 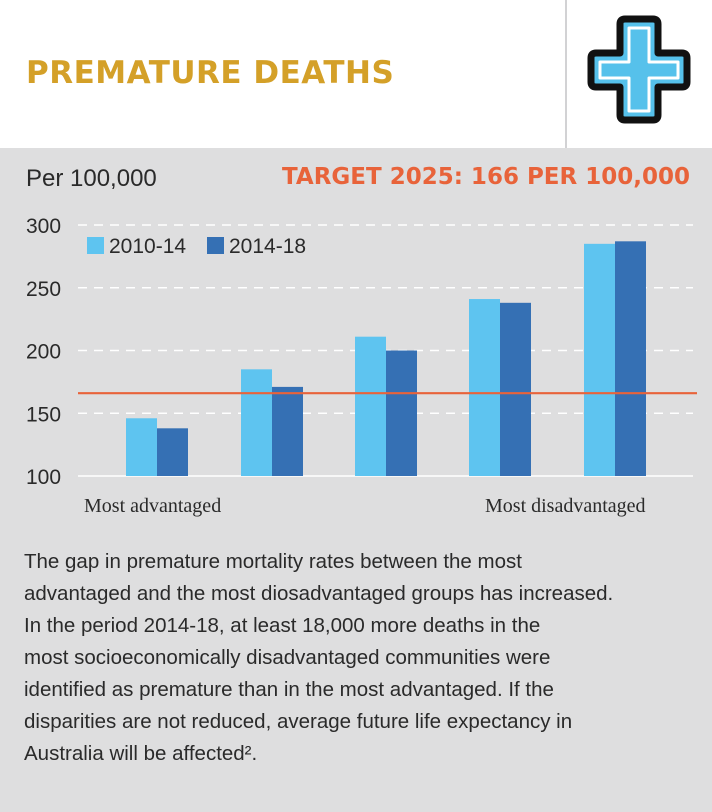 What do you see at coordinates (565, 506) in the screenshot?
I see `category-label: Most disadvantaged` at bounding box center [565, 506].